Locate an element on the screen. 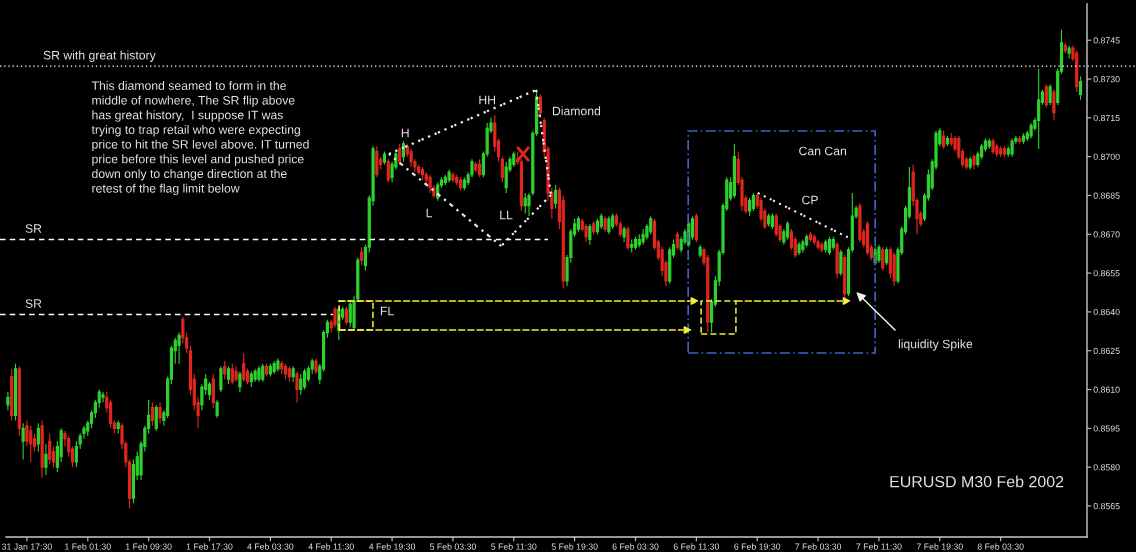 Image resolution: width=1136 pixels, height=552 pixels. y-tick-label: 0.8595 is located at coordinates (1106, 428).